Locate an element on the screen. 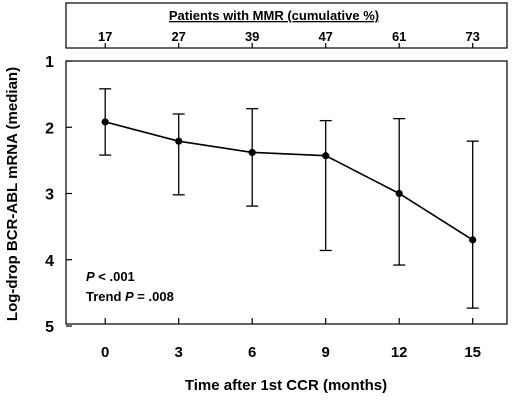  x-axis-ticks: 0 3 6 9 12 15 is located at coordinates (291, 339).